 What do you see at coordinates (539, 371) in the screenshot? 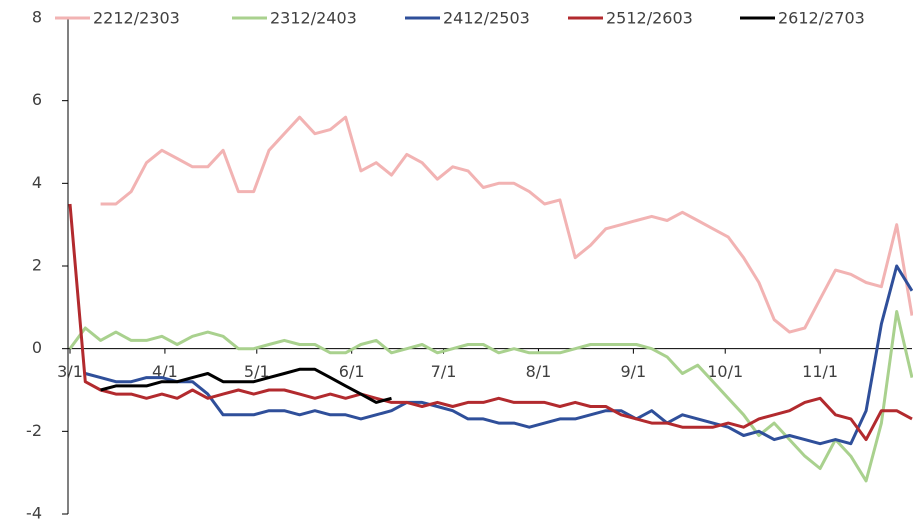
I see `x-tick-label: 8/1` at bounding box center [539, 371].